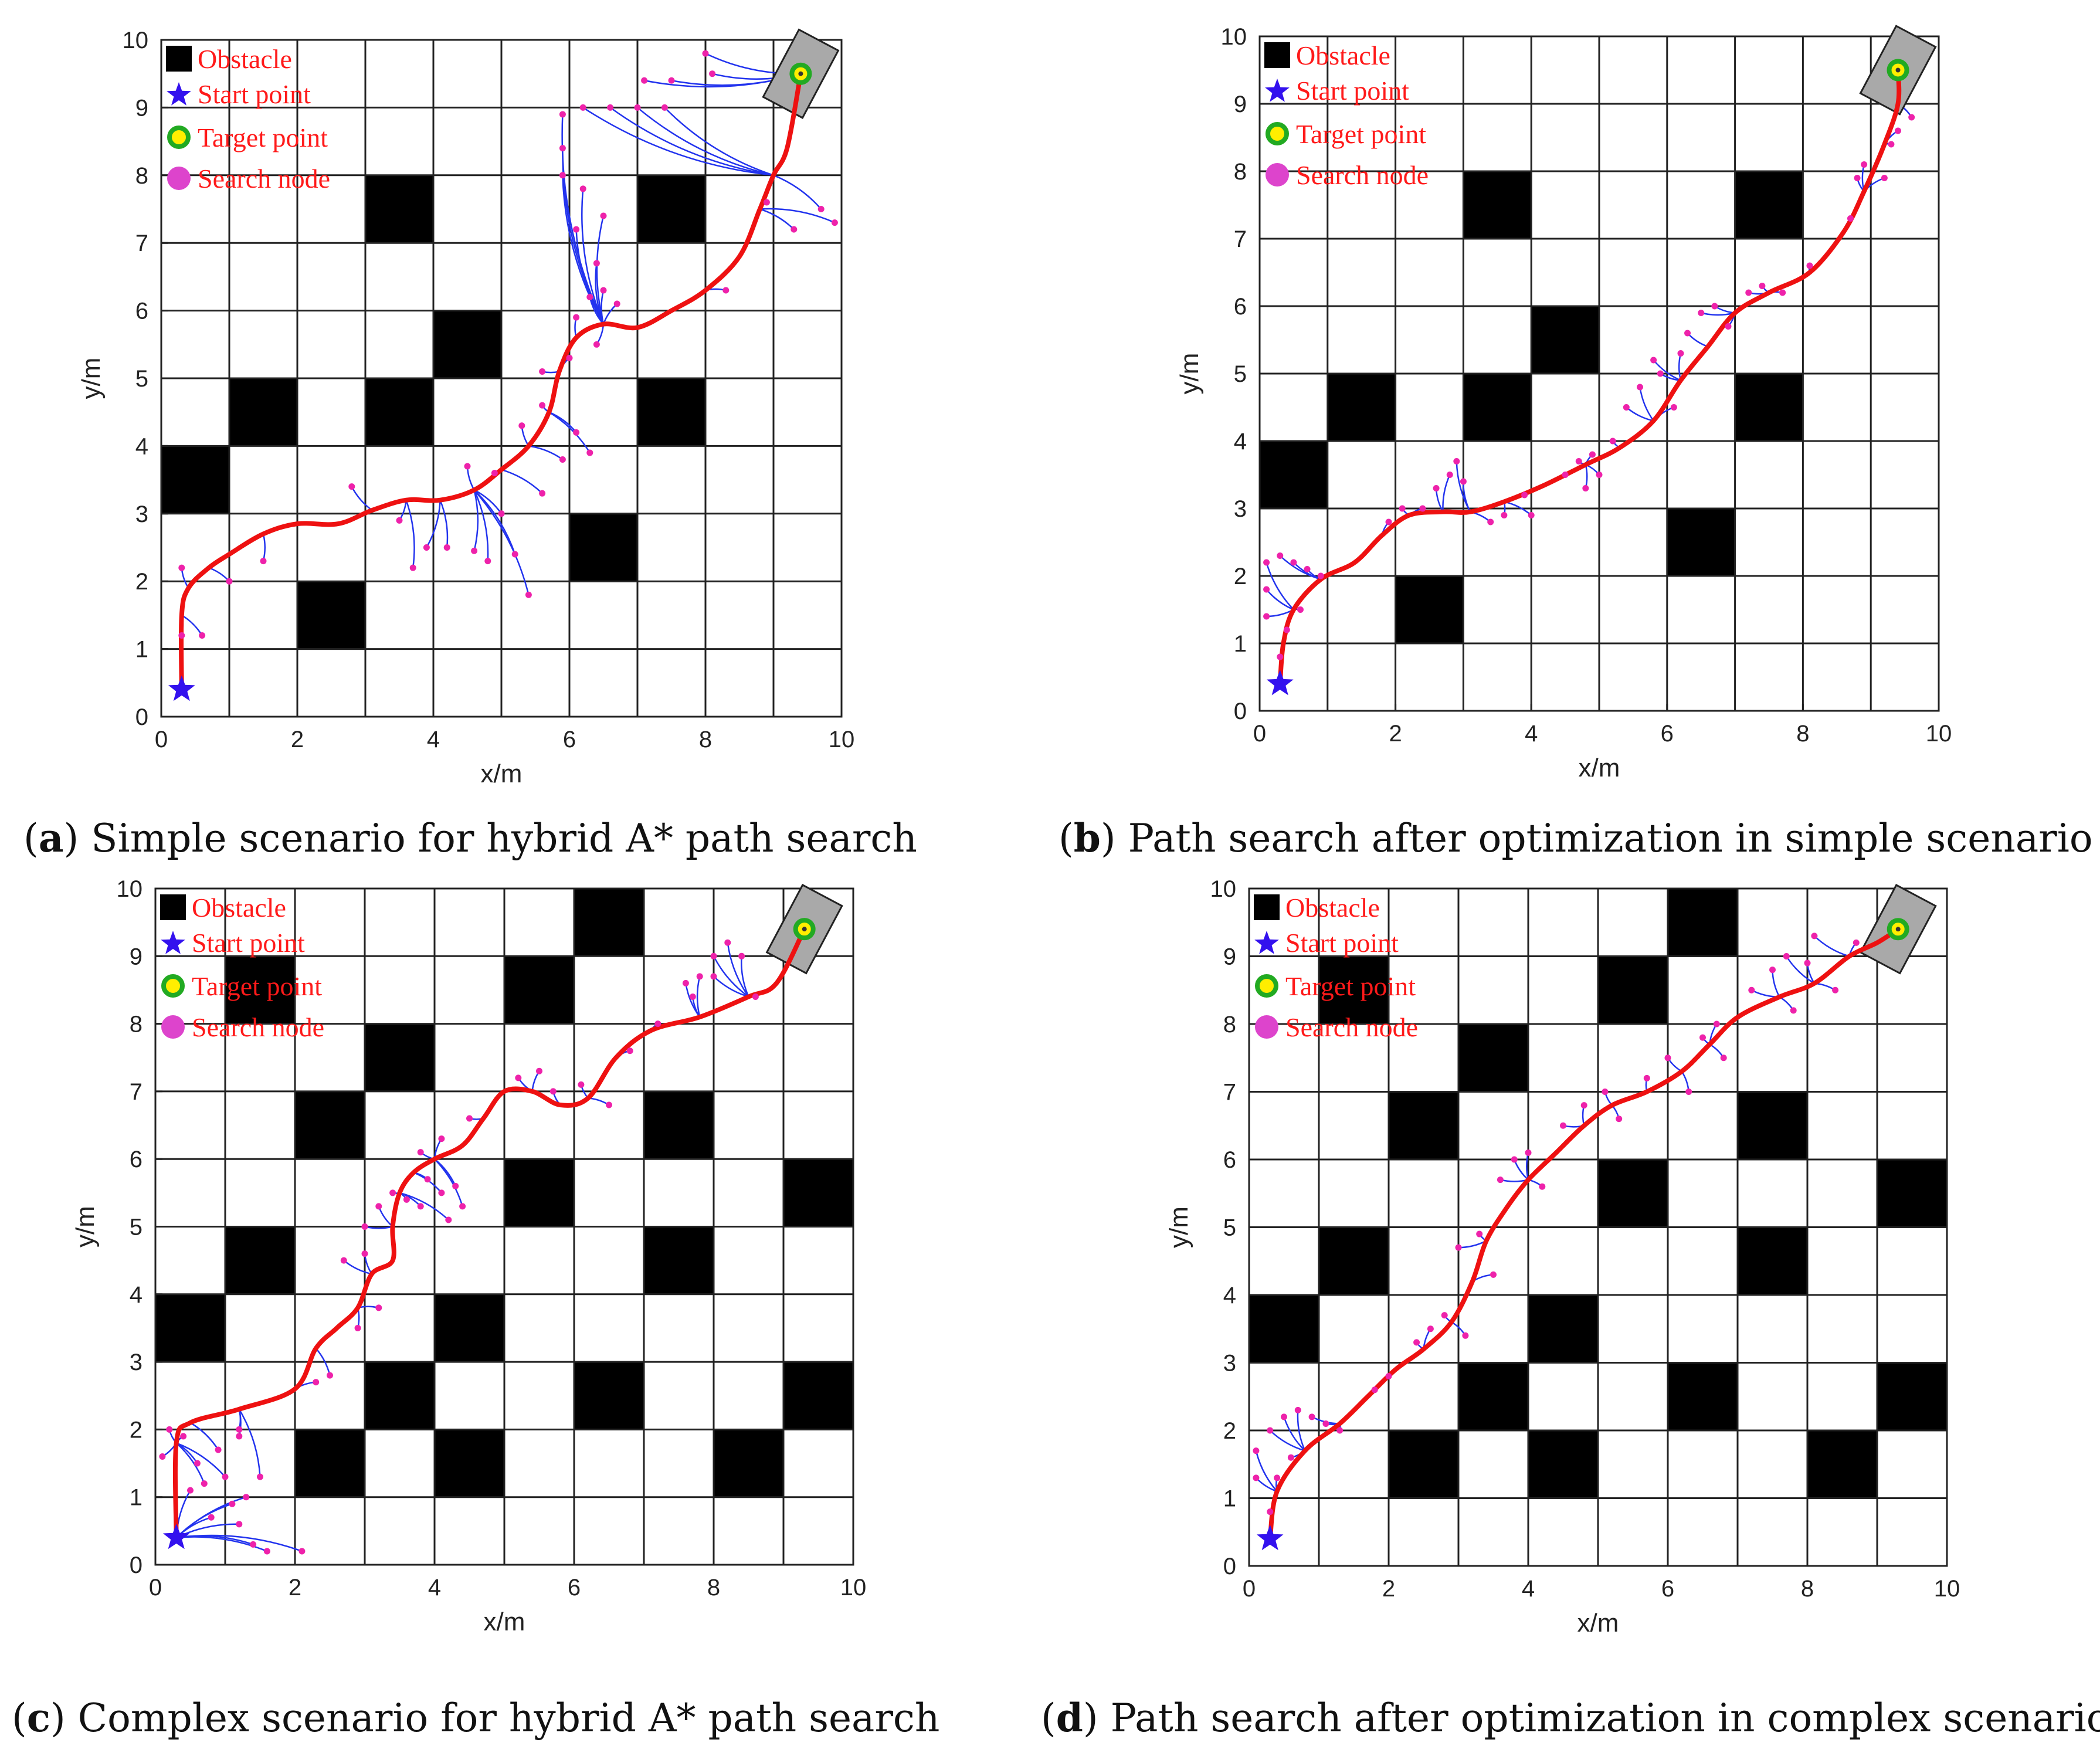  I want to click on x-tick-label: 4, so click(1531, 734).